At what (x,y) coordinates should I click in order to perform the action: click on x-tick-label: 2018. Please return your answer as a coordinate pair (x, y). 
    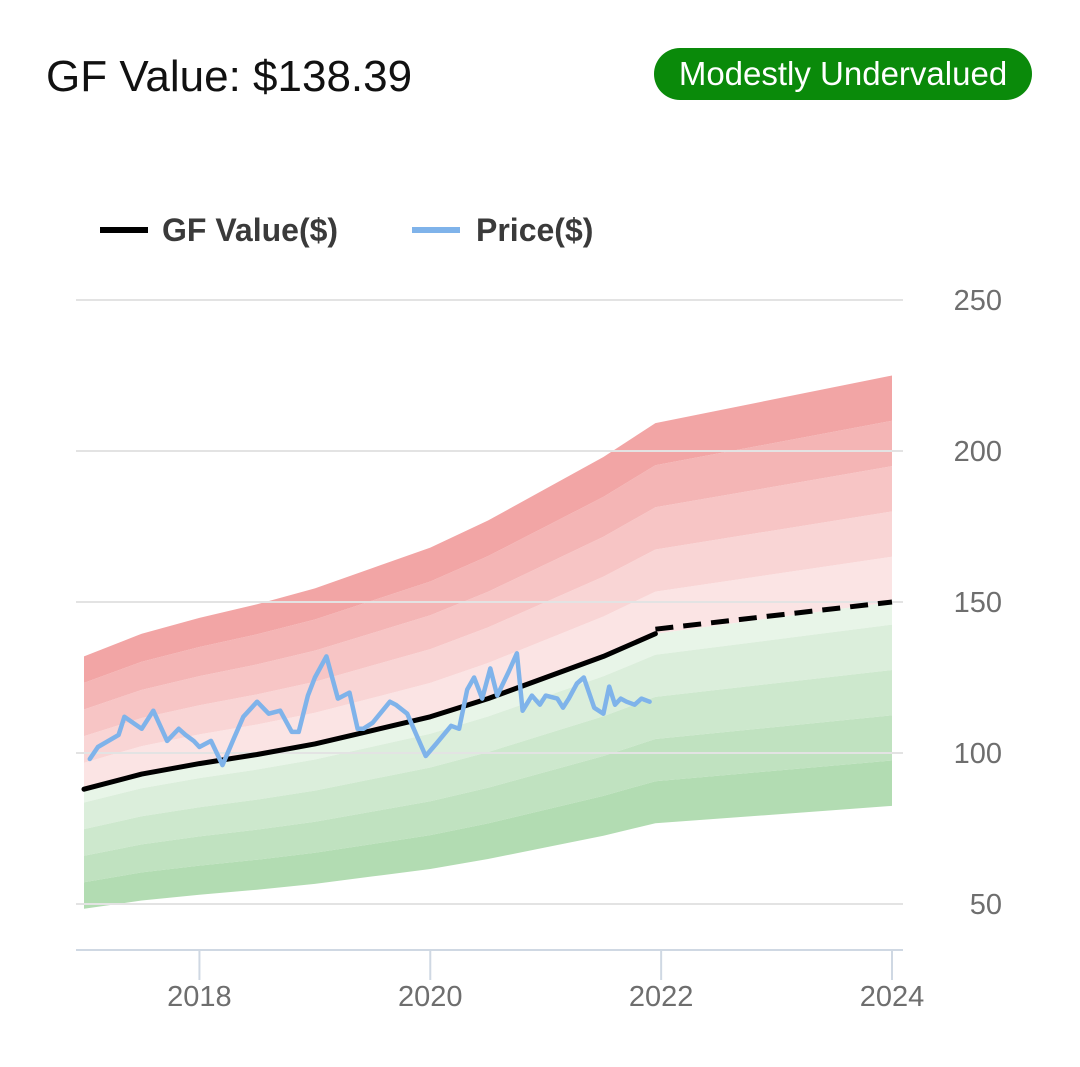
    Looking at the image, I should click on (199, 997).